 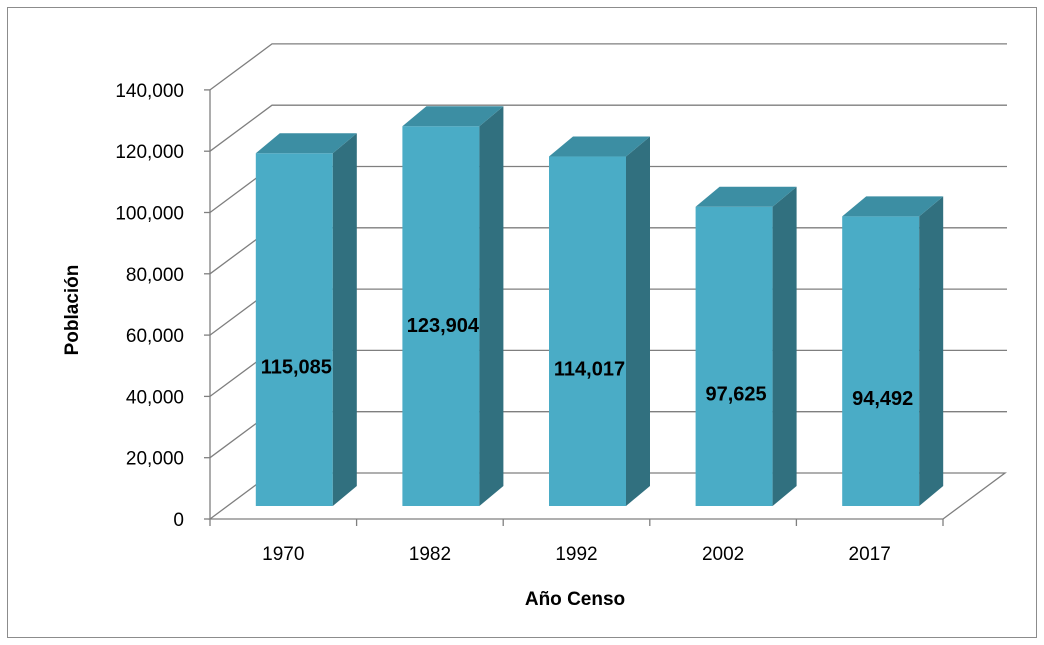 I want to click on bar-2002, so click(x=746, y=346).